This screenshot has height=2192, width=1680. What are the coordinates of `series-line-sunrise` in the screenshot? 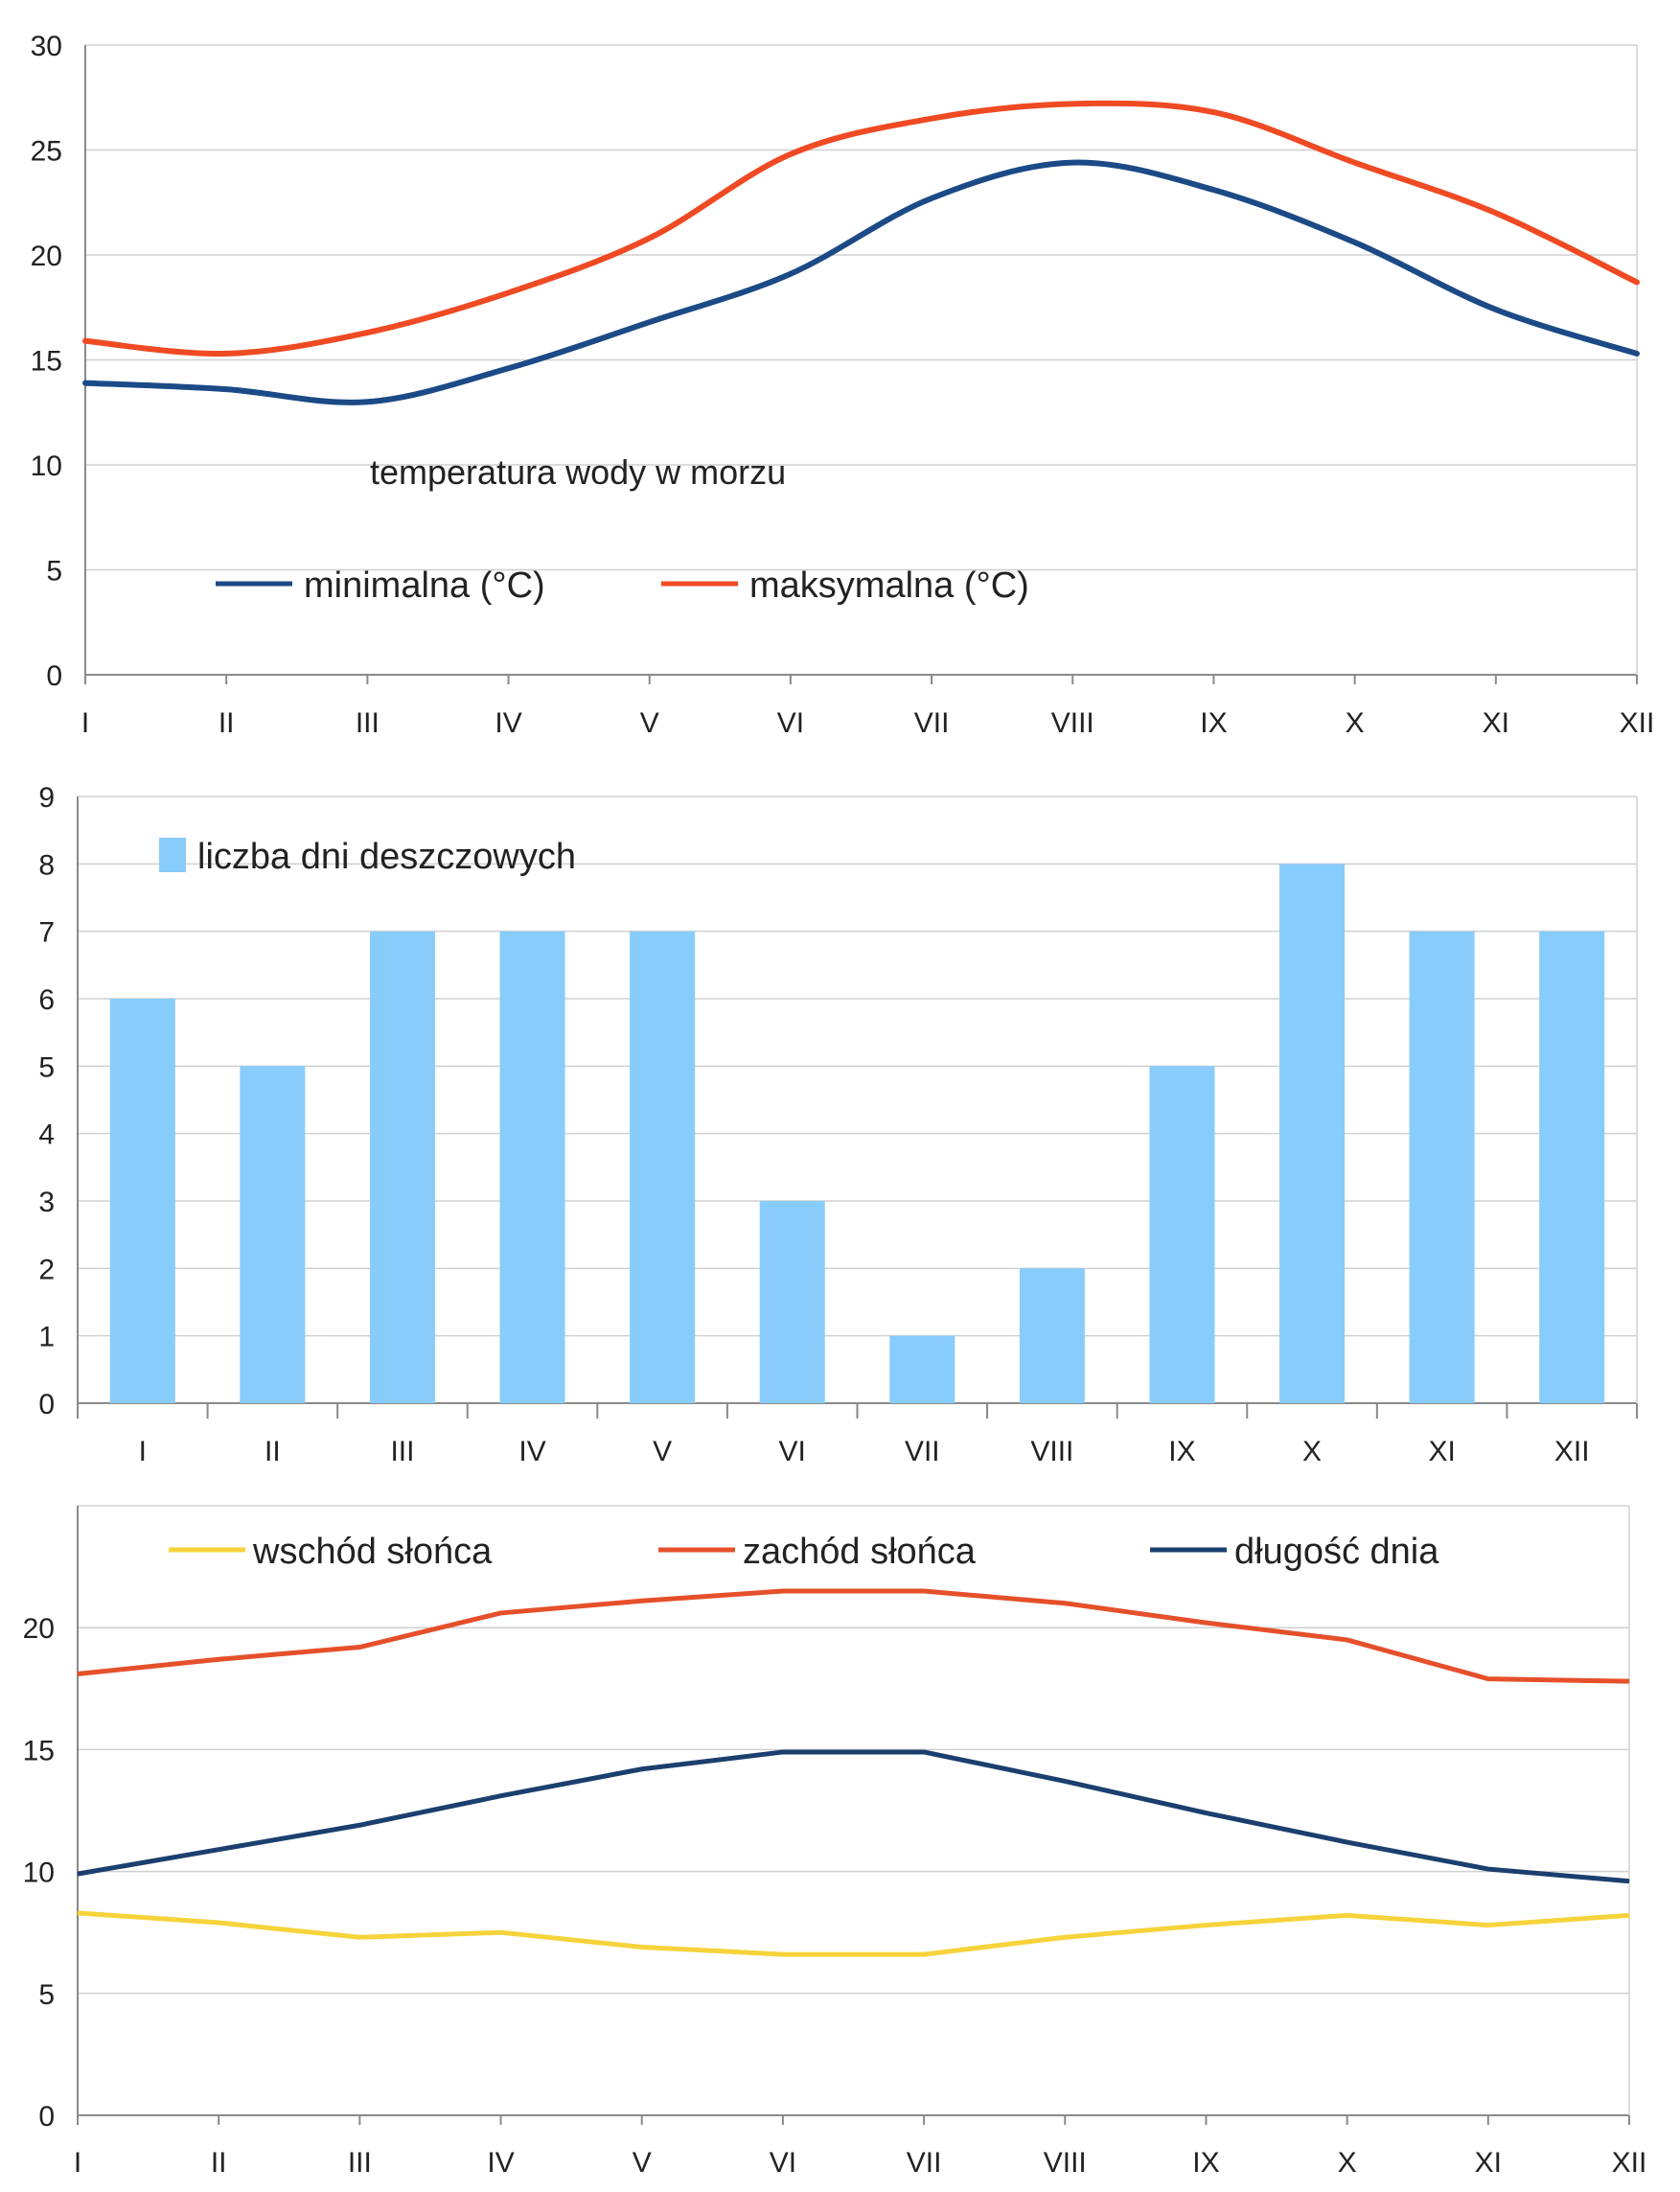 It's located at (854, 1933).